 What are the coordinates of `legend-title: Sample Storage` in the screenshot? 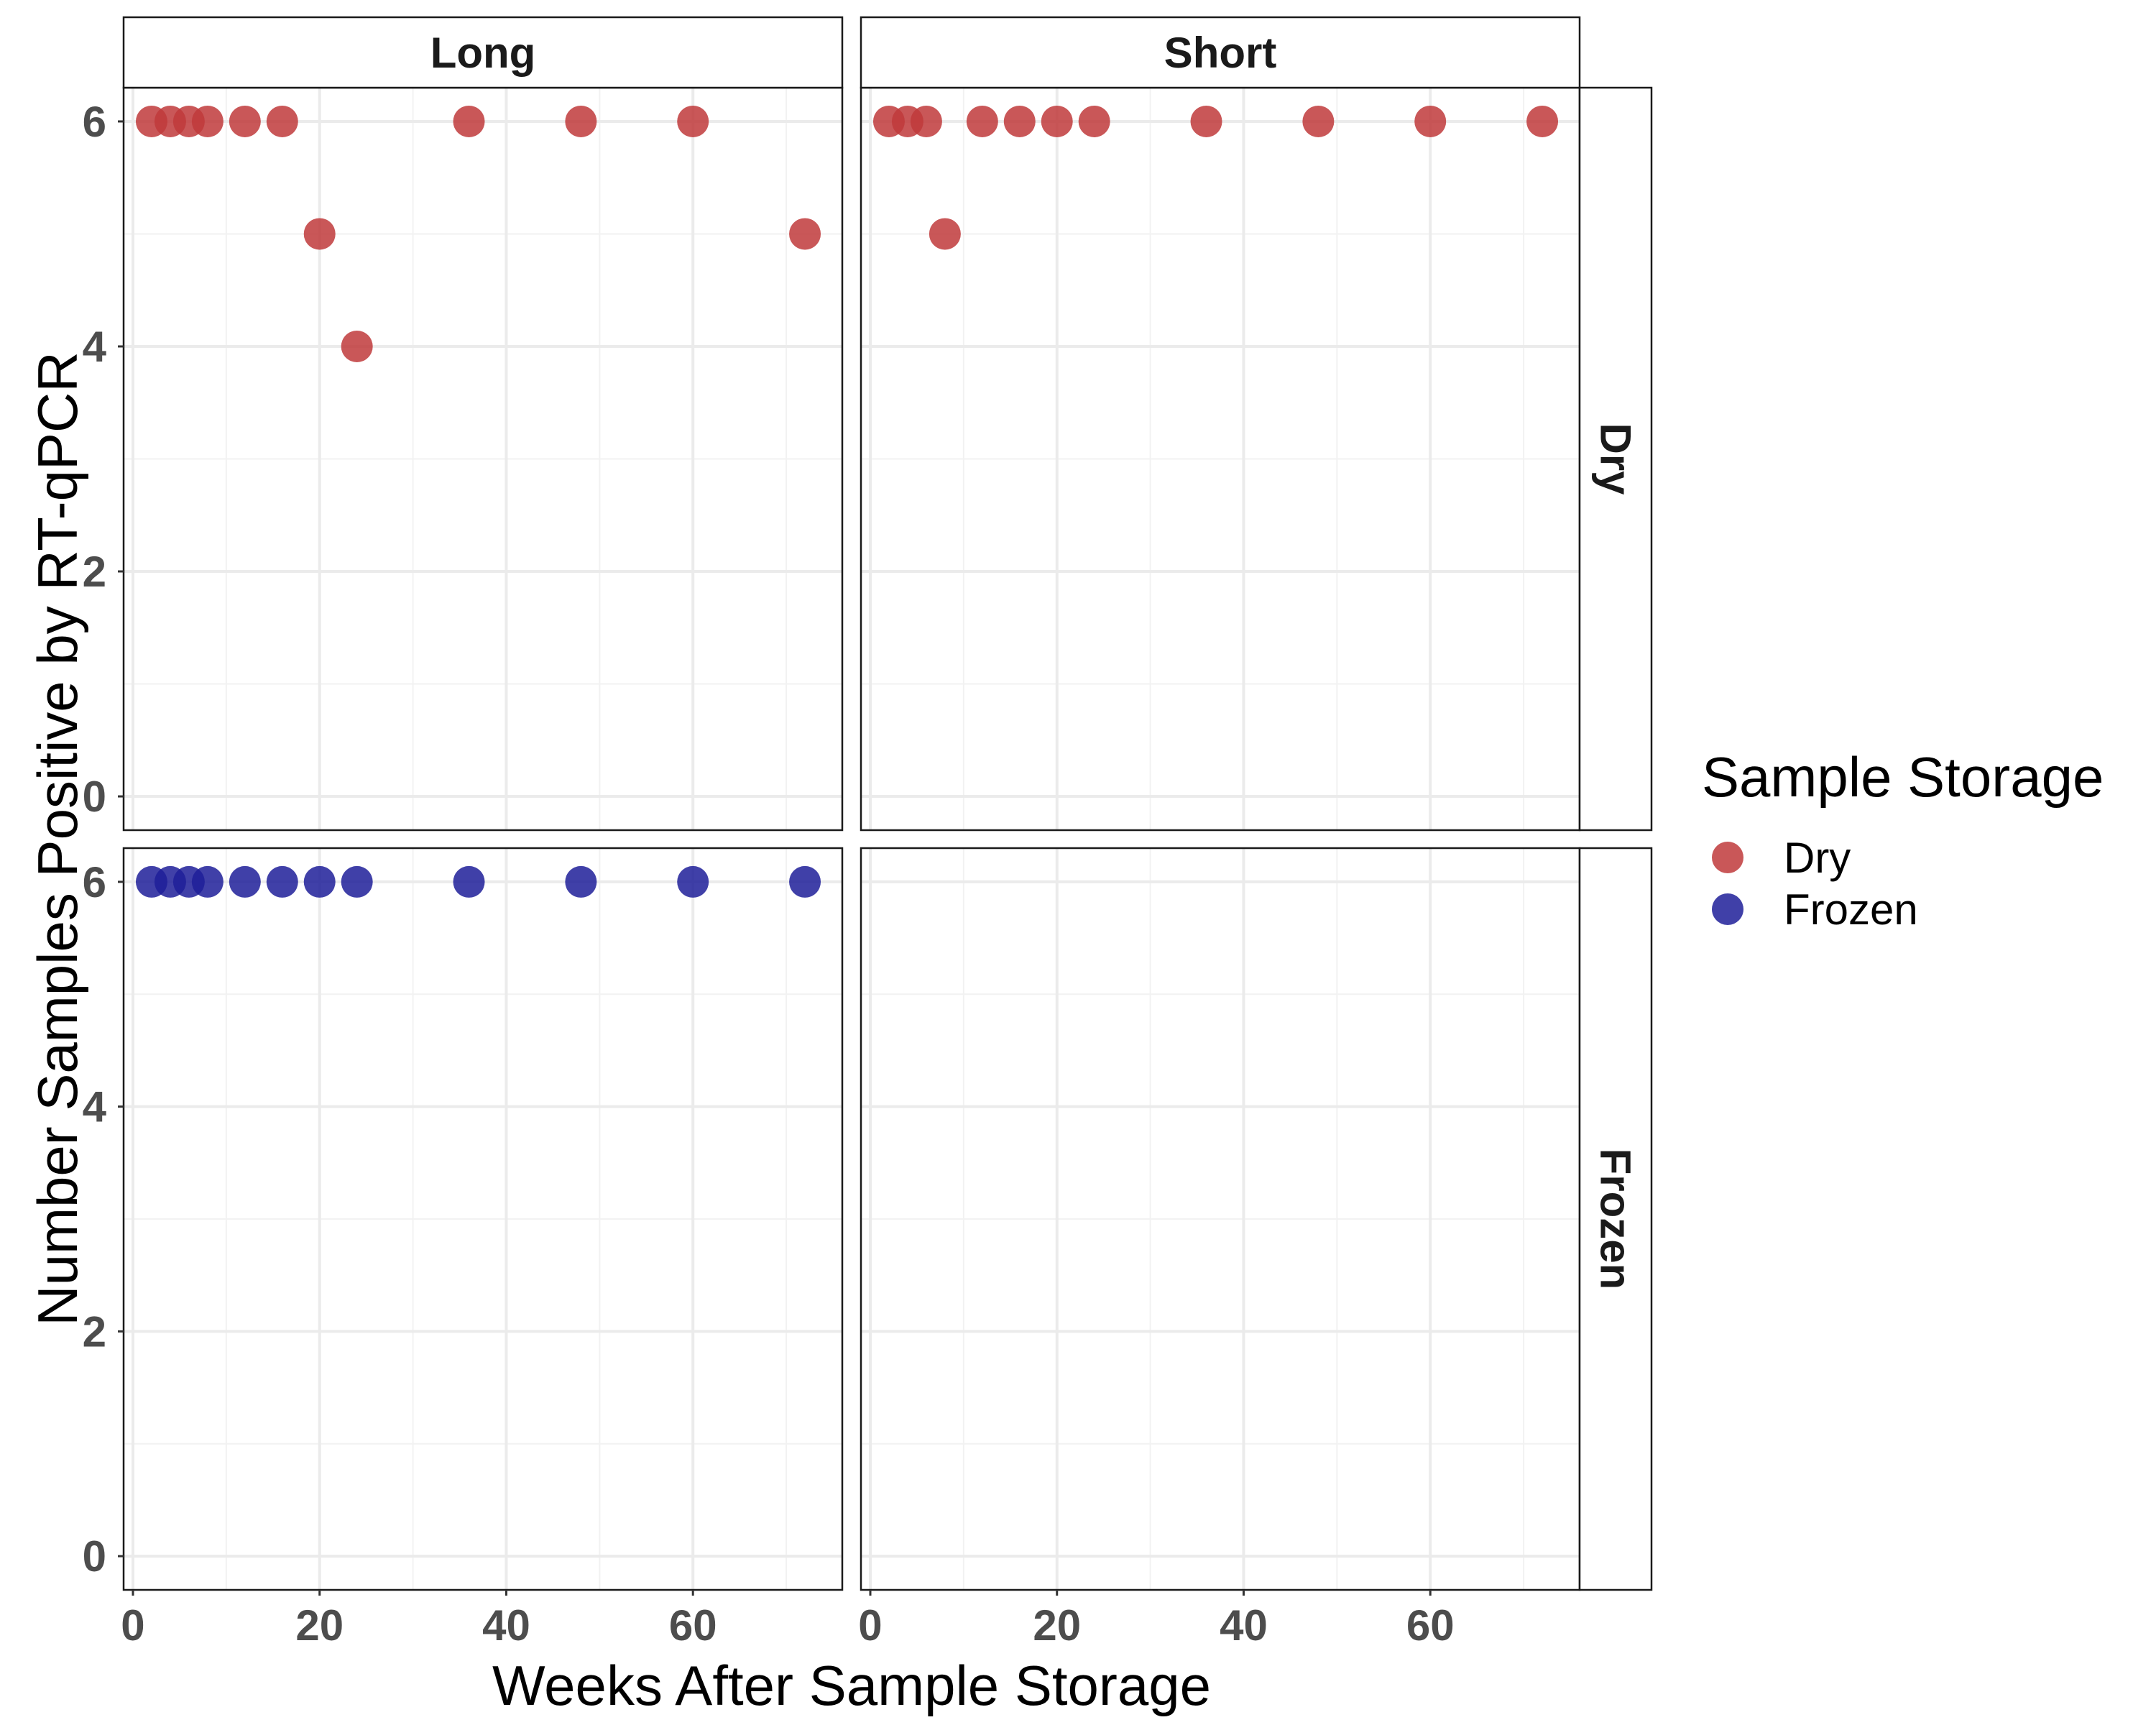 It's located at (1903, 777).